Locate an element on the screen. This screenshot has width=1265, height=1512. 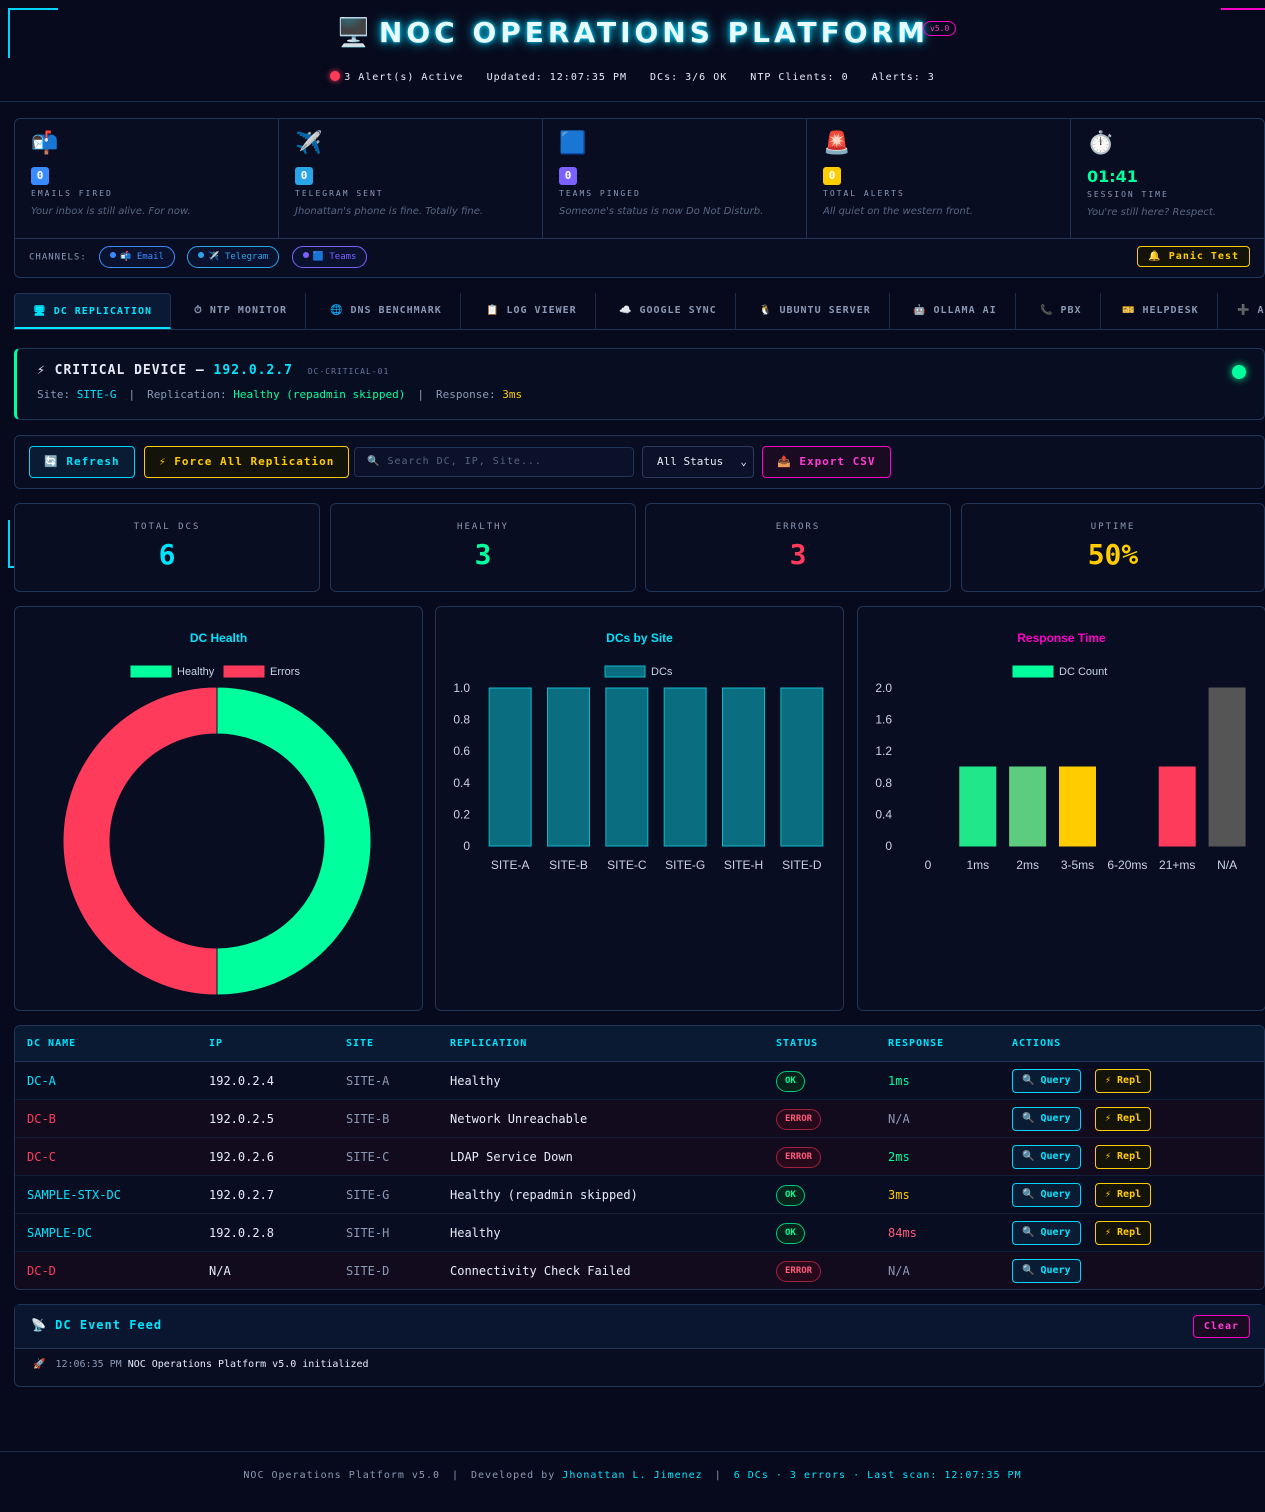
x-tick-label: 2ms is located at coordinates (1027, 865).